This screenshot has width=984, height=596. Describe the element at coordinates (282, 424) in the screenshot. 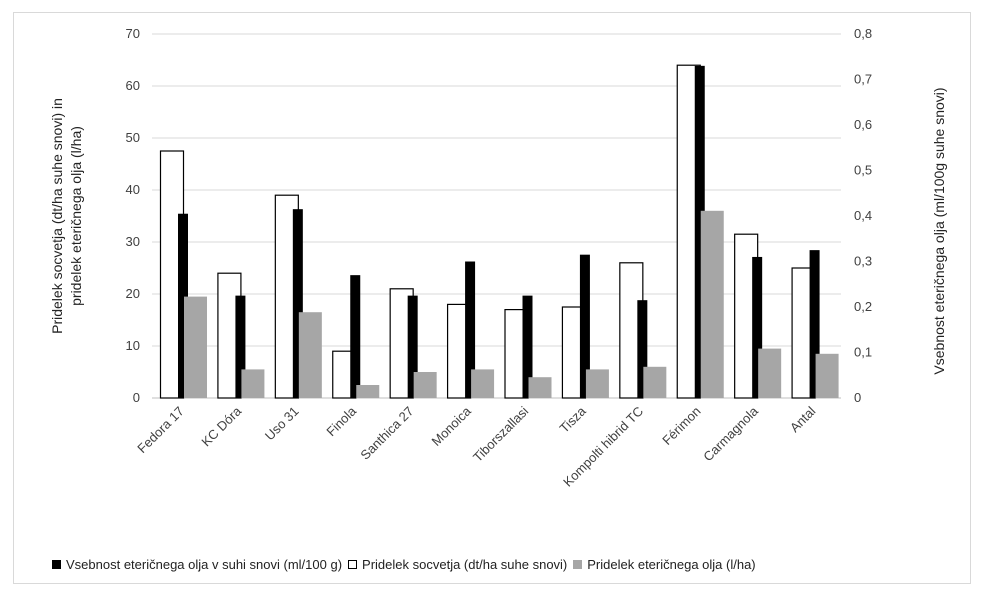

I see `category-label: Uso 31` at that location.